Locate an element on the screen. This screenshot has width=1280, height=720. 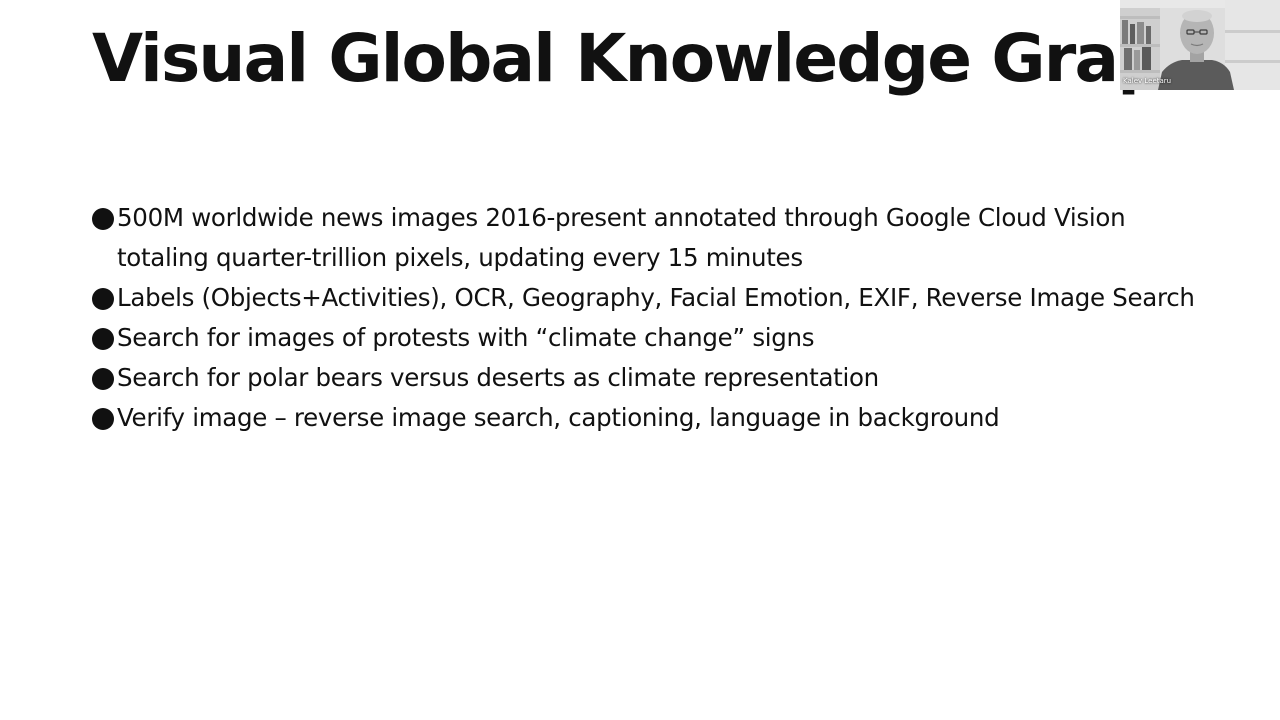
slide-title: Visual Global Knowledge Graph is located at coordinates (651, 58).